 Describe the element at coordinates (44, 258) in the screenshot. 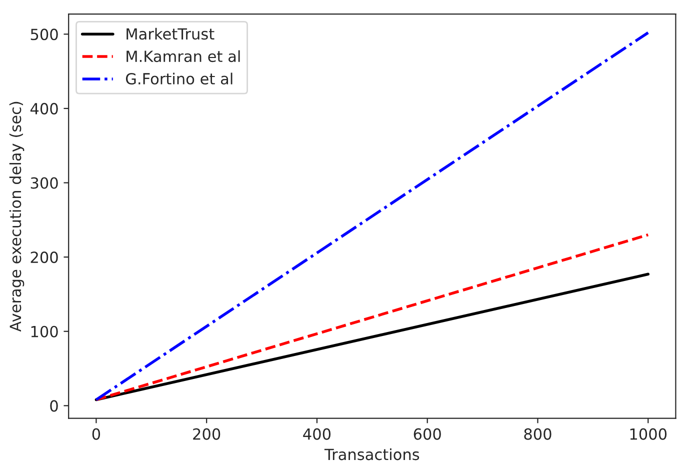

I see `y-tick-label: 200` at that location.